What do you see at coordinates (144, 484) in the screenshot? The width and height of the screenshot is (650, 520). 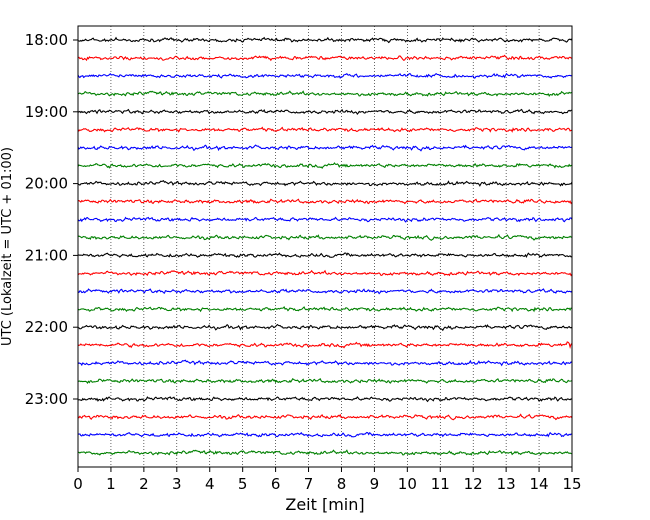 I see `x-tick-label: 2` at bounding box center [144, 484].